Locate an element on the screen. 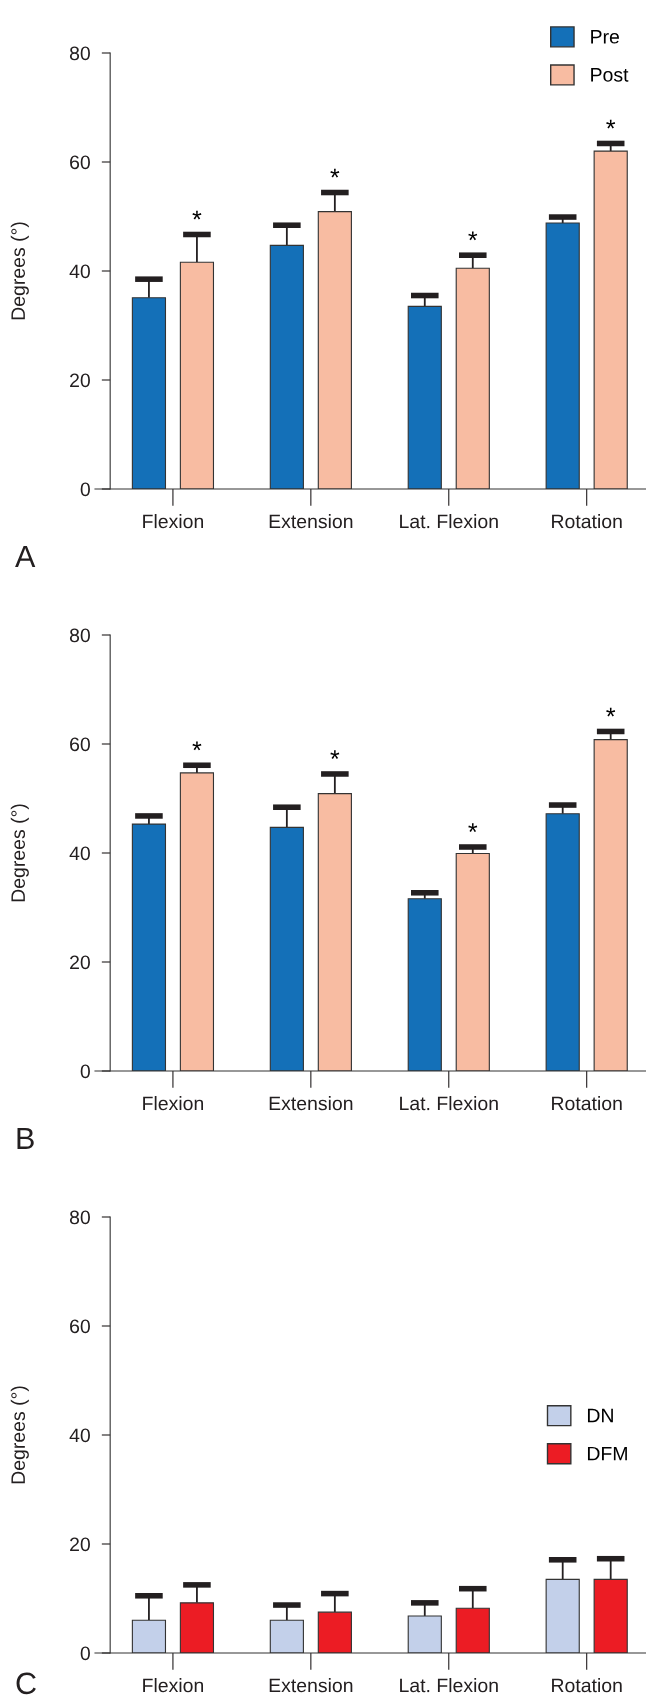 This screenshot has height=1702, width=646. legend-label: Pre is located at coordinates (605, 37).